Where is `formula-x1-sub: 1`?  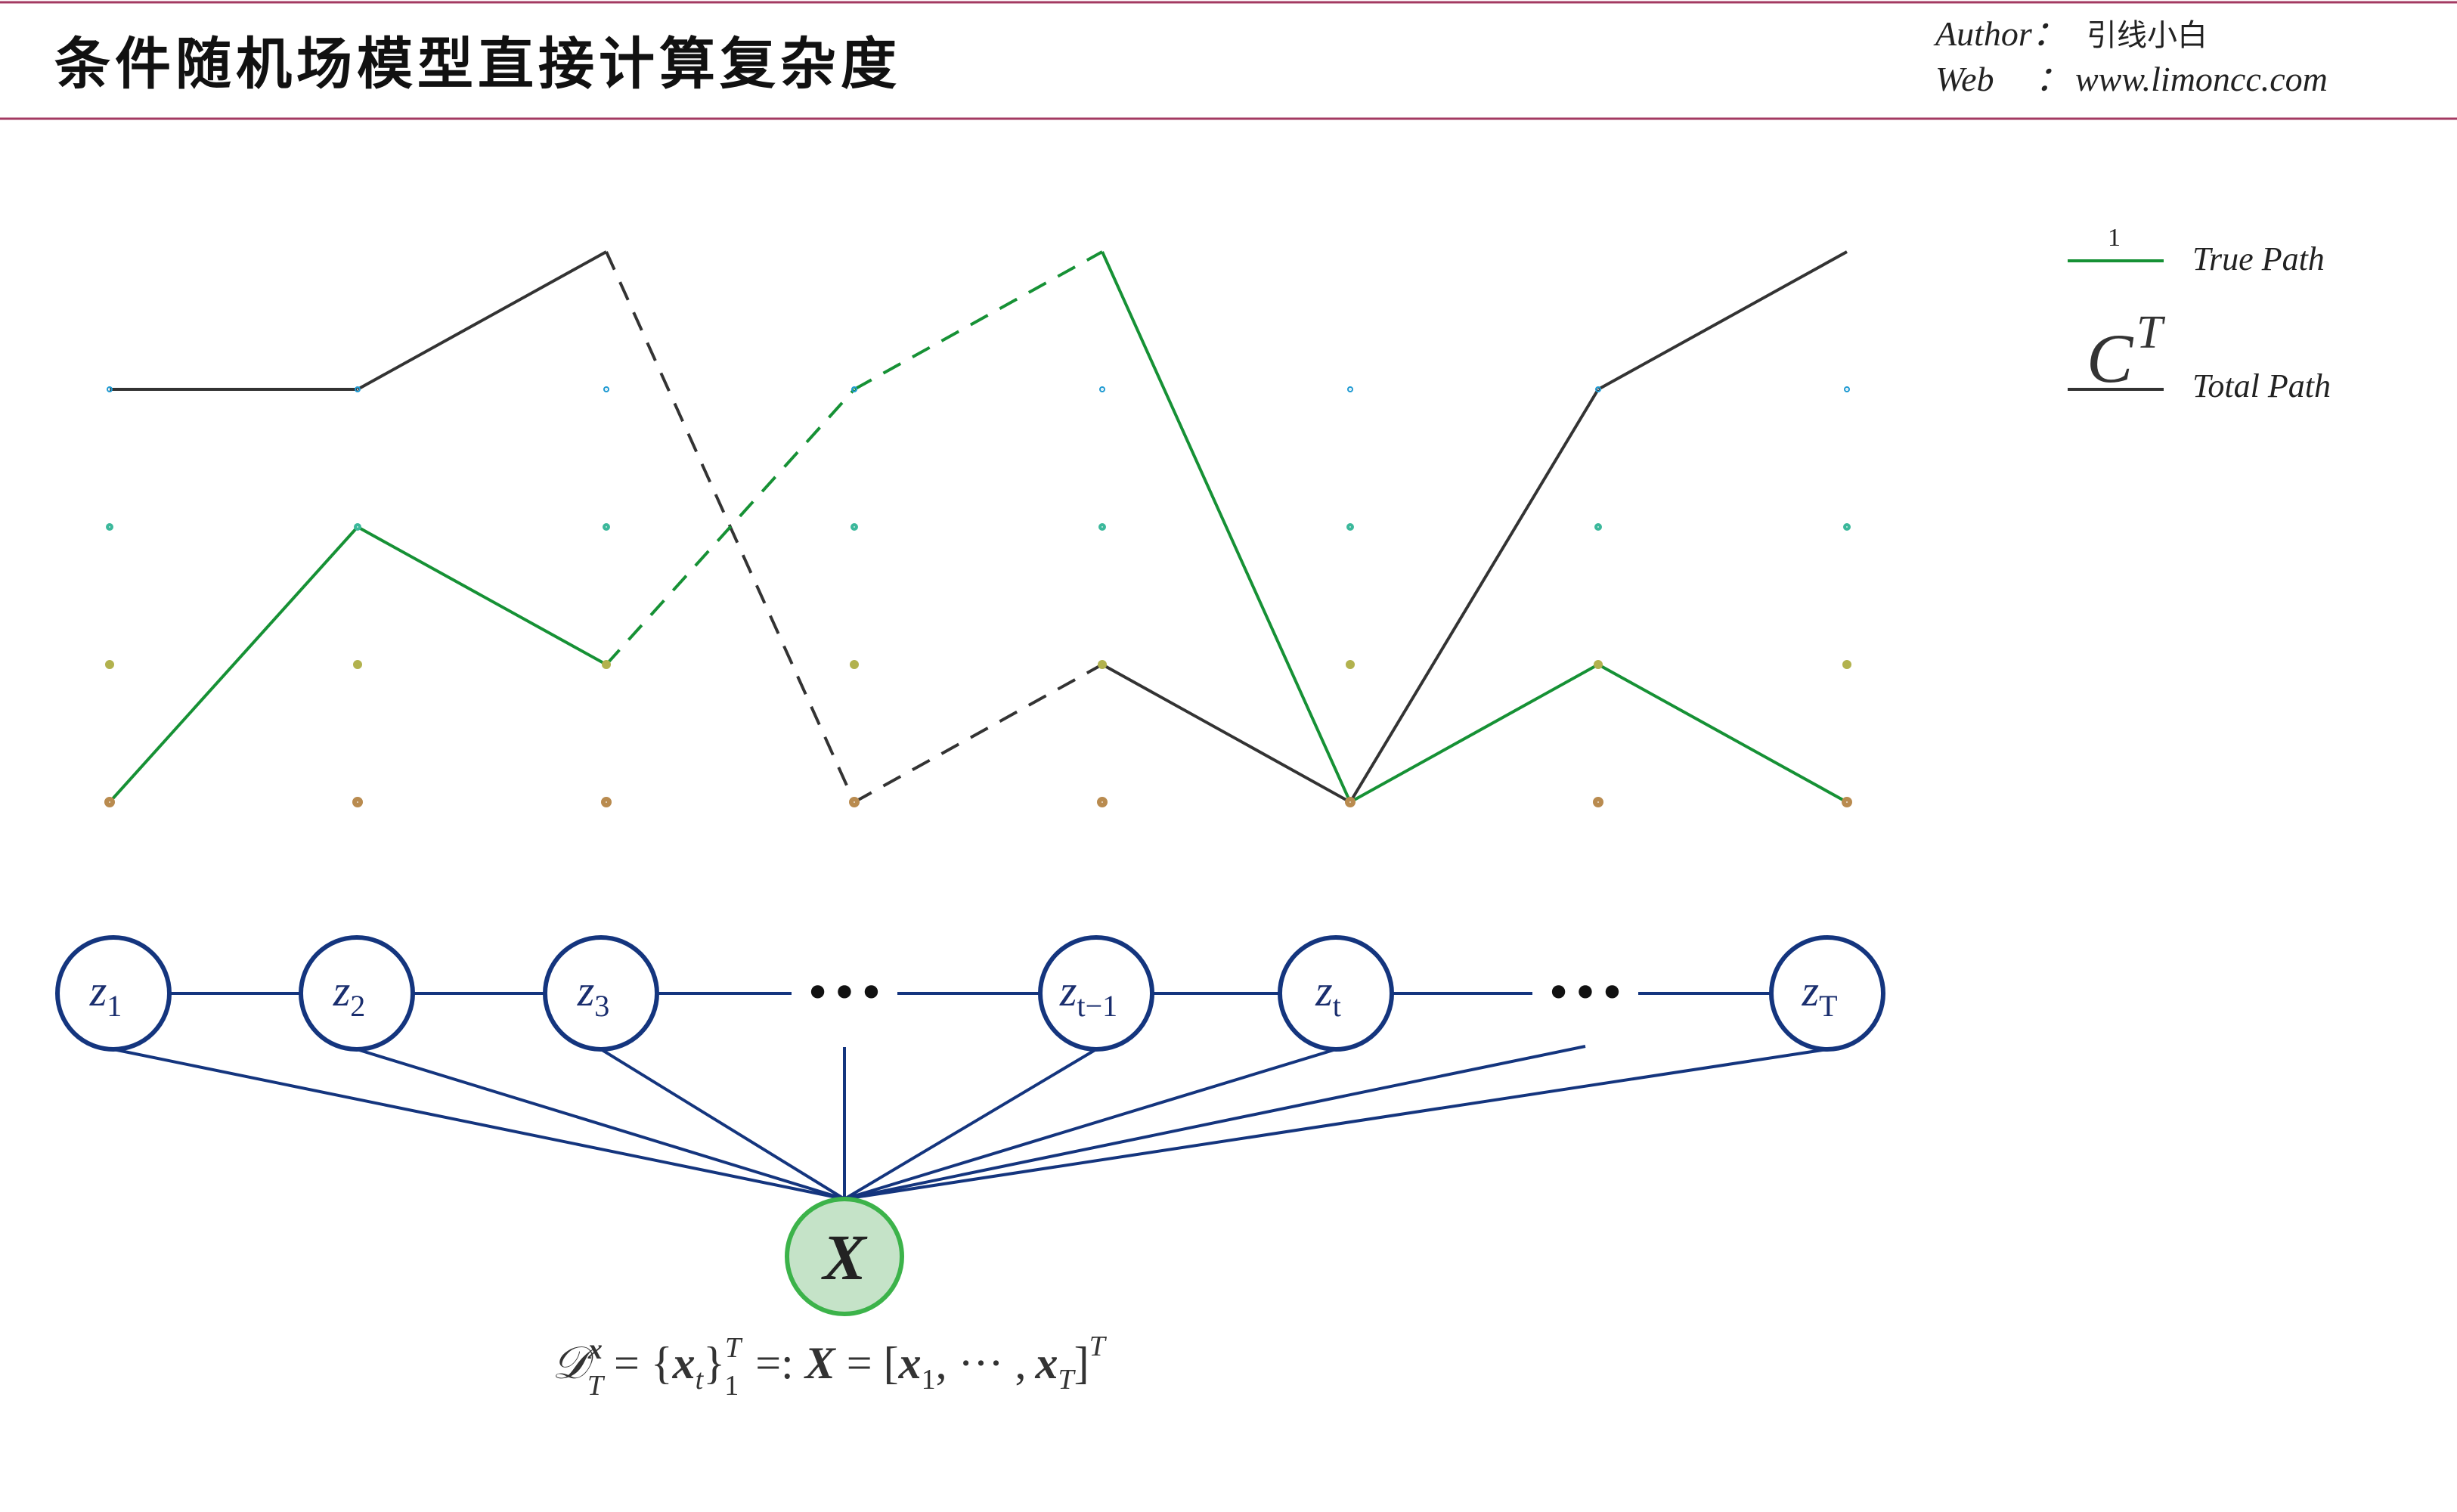 formula-x1-sub: 1 is located at coordinates (929, 1380).